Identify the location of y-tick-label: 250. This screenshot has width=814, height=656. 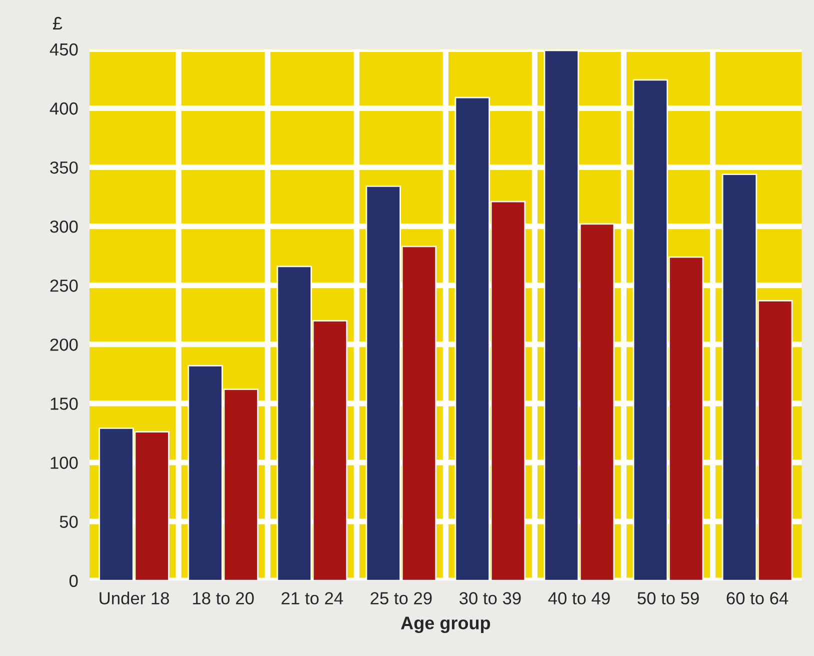
(64, 286).